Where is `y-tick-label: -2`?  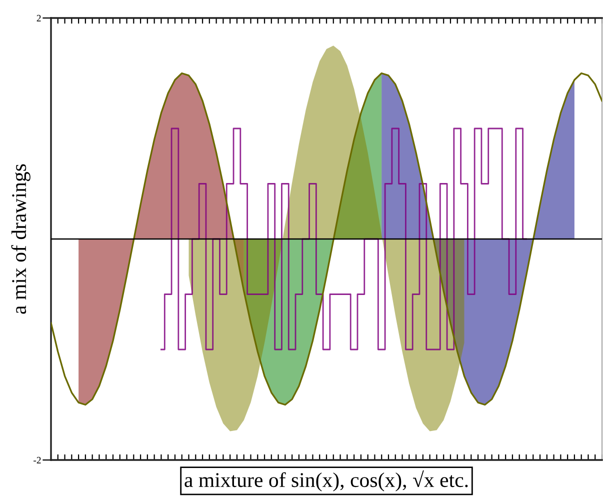 y-tick-label: -2 is located at coordinates (37, 460).